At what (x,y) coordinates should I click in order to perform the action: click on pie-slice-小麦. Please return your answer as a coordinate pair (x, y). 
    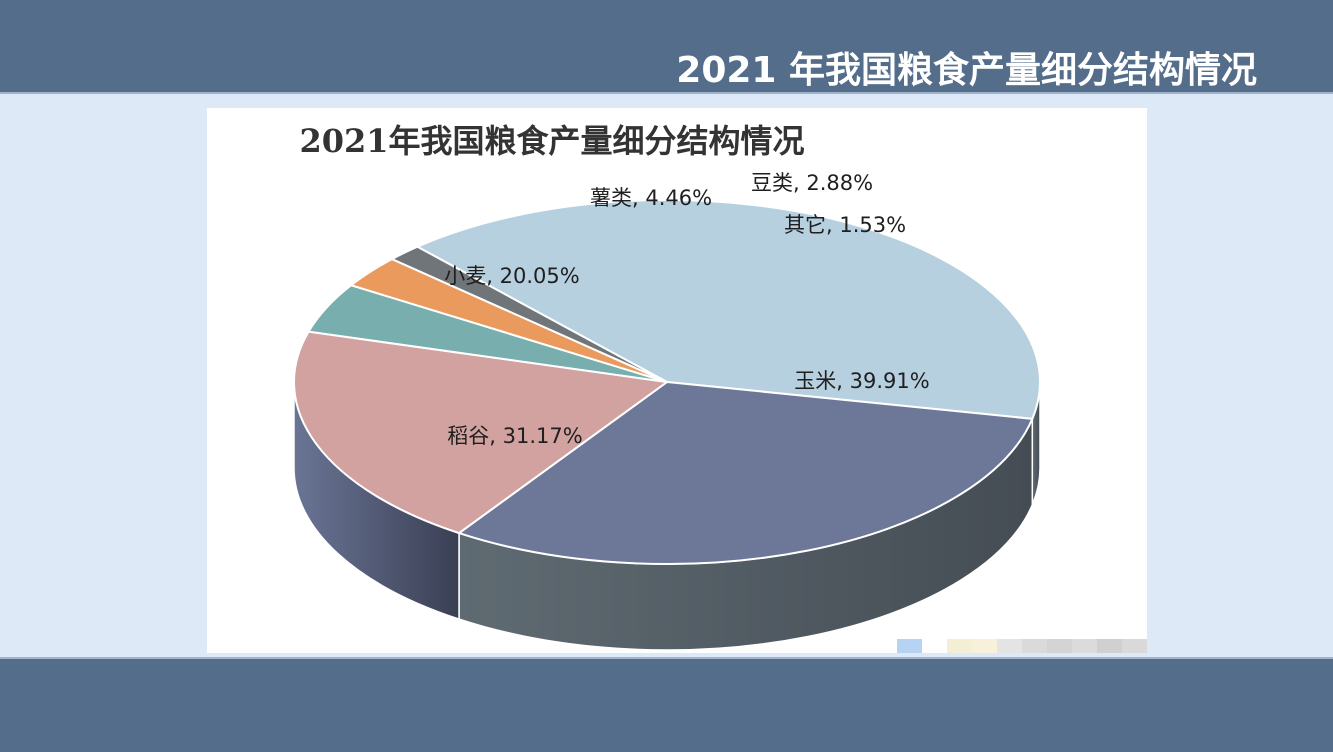
    Looking at the image, I should click on (481, 432).